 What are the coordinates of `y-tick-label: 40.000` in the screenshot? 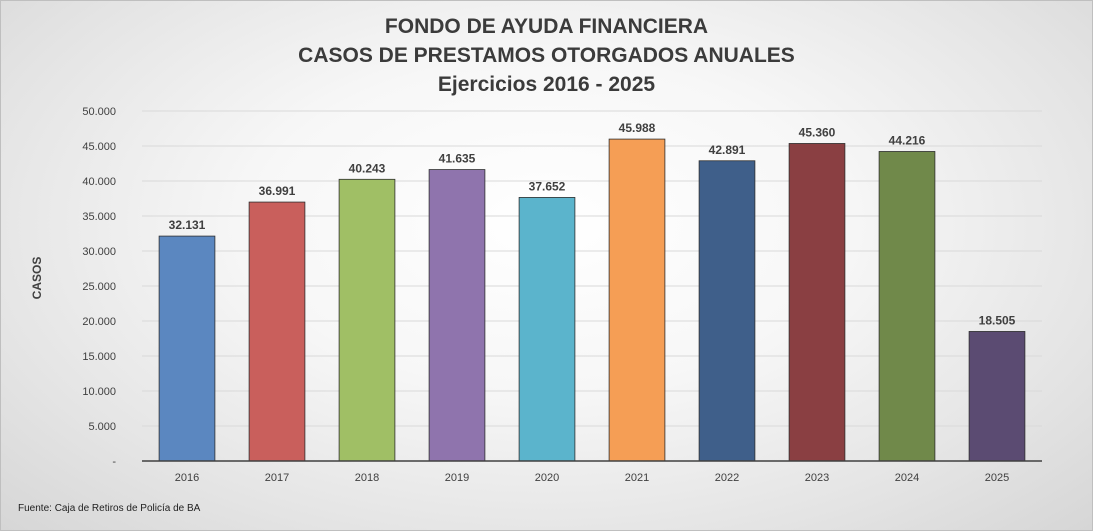 It's located at (99, 182).